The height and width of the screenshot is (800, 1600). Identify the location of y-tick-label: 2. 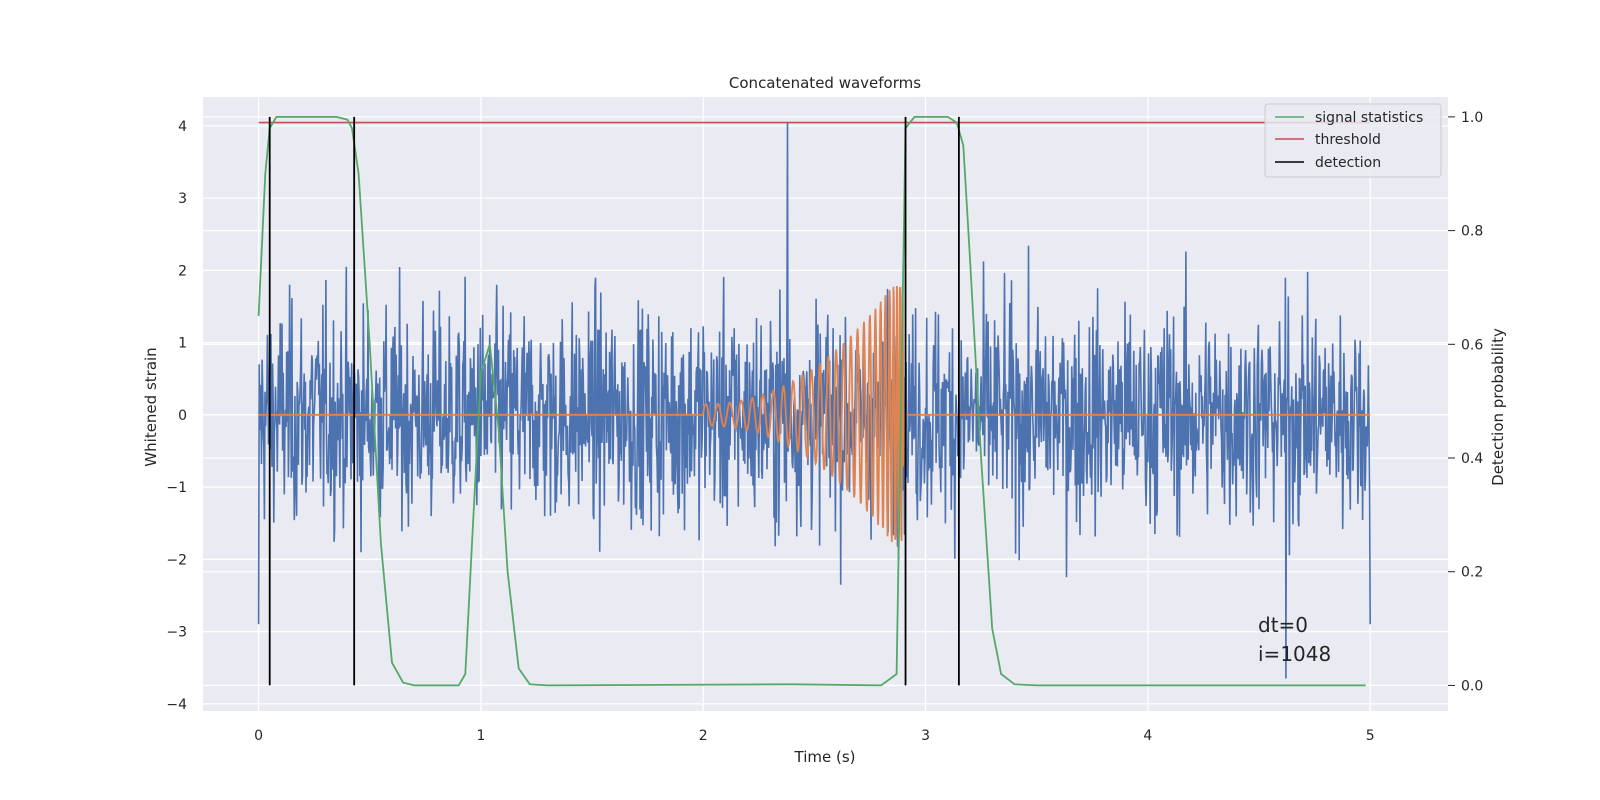
(182, 271).